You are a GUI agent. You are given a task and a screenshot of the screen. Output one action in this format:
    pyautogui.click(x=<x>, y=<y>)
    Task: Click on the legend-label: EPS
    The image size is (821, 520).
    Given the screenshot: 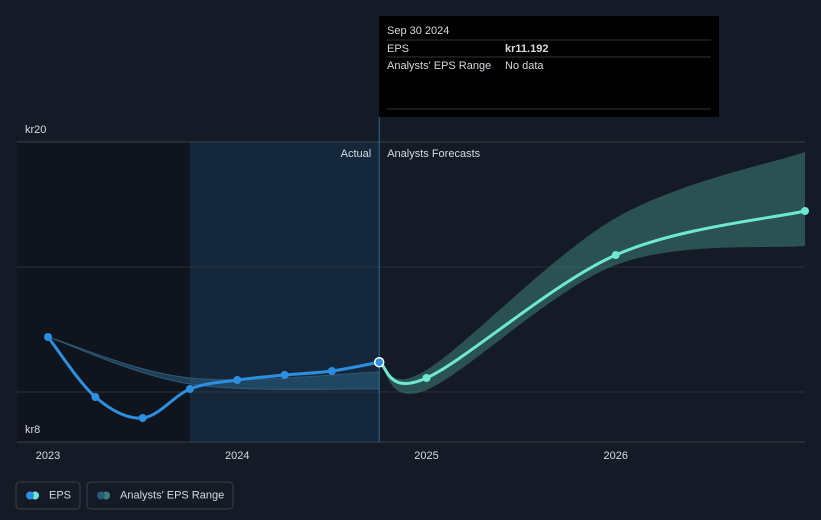 What is the action you would take?
    pyautogui.click(x=60, y=495)
    